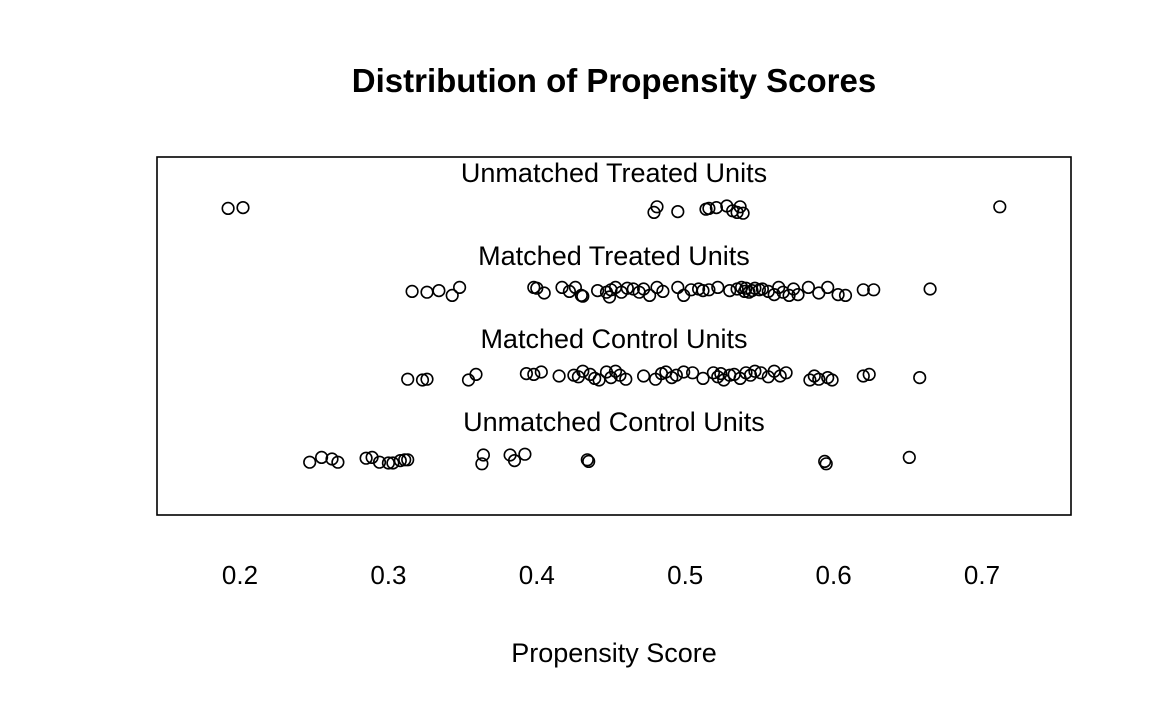 This screenshot has height=711, width=1152. Describe the element at coordinates (614, 256) in the screenshot. I see `group-label-matched-treated: Matched Treated Units` at that location.